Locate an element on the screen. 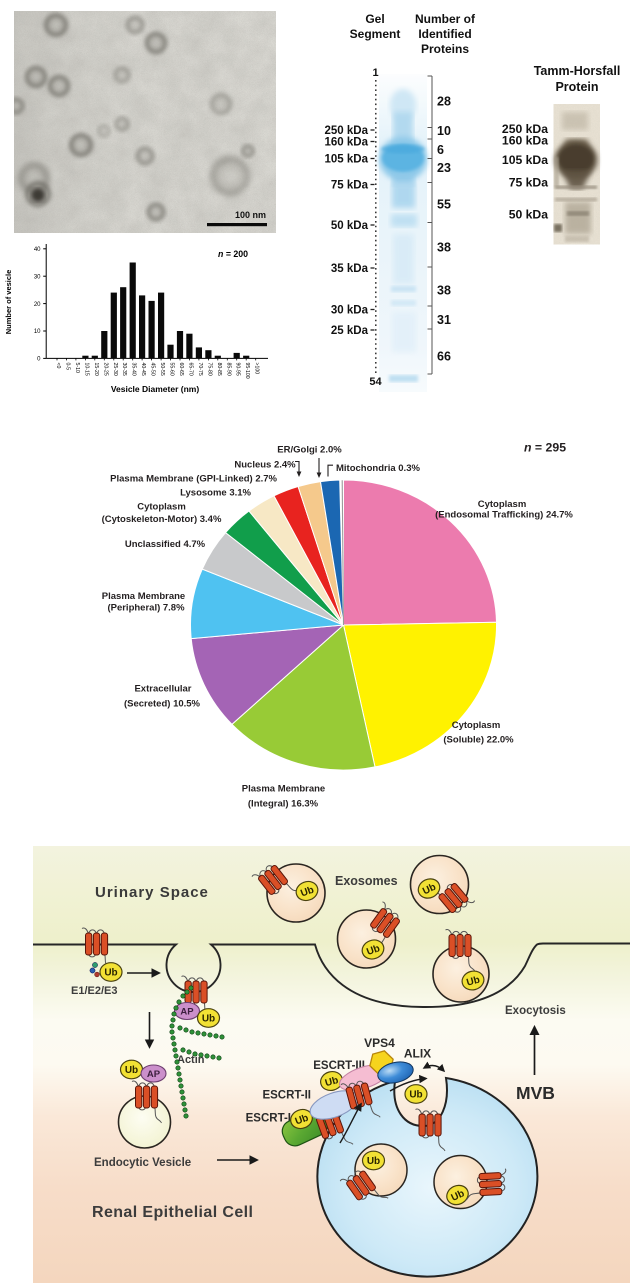 The height and width of the screenshot is (1286, 642). svg-text: (Integral) 16.3% is located at coordinates (283, 804).